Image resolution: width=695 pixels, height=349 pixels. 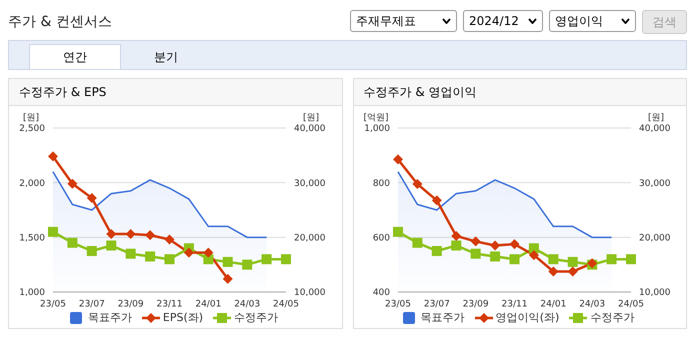 What do you see at coordinates (31, 118) in the screenshot?
I see `y-axis-title: [원]` at bounding box center [31, 118].